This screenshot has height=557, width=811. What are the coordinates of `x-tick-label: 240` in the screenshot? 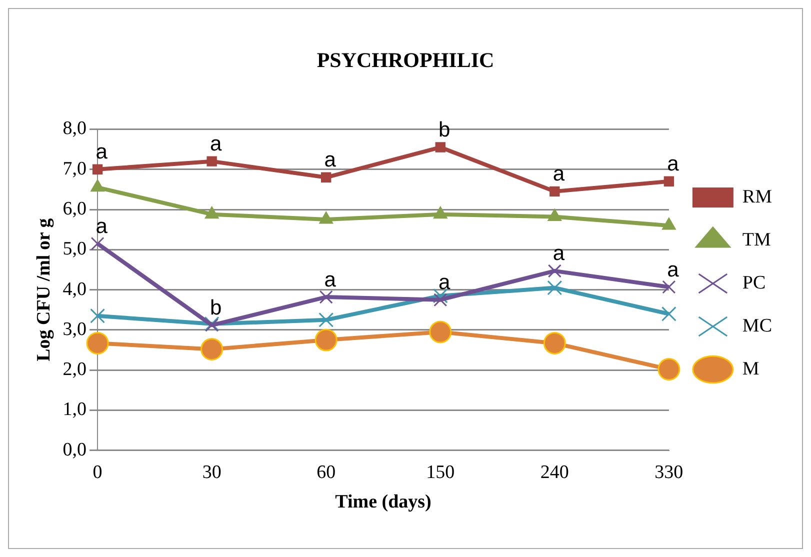 It's located at (554, 472).